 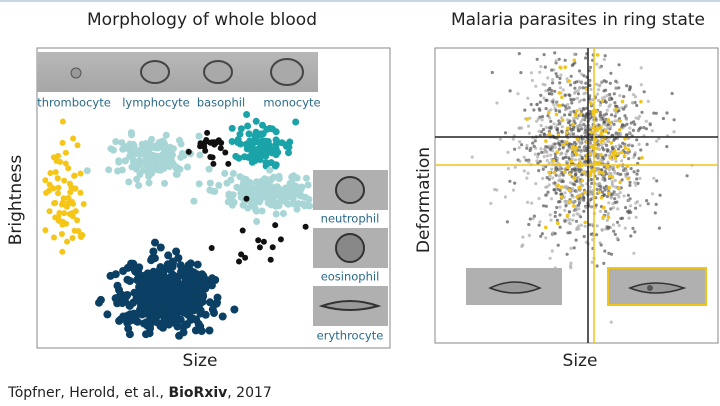 I want to click on citation: Töpfner, Herold, et al., BioRxiv, 2017, so click(x=139, y=393).